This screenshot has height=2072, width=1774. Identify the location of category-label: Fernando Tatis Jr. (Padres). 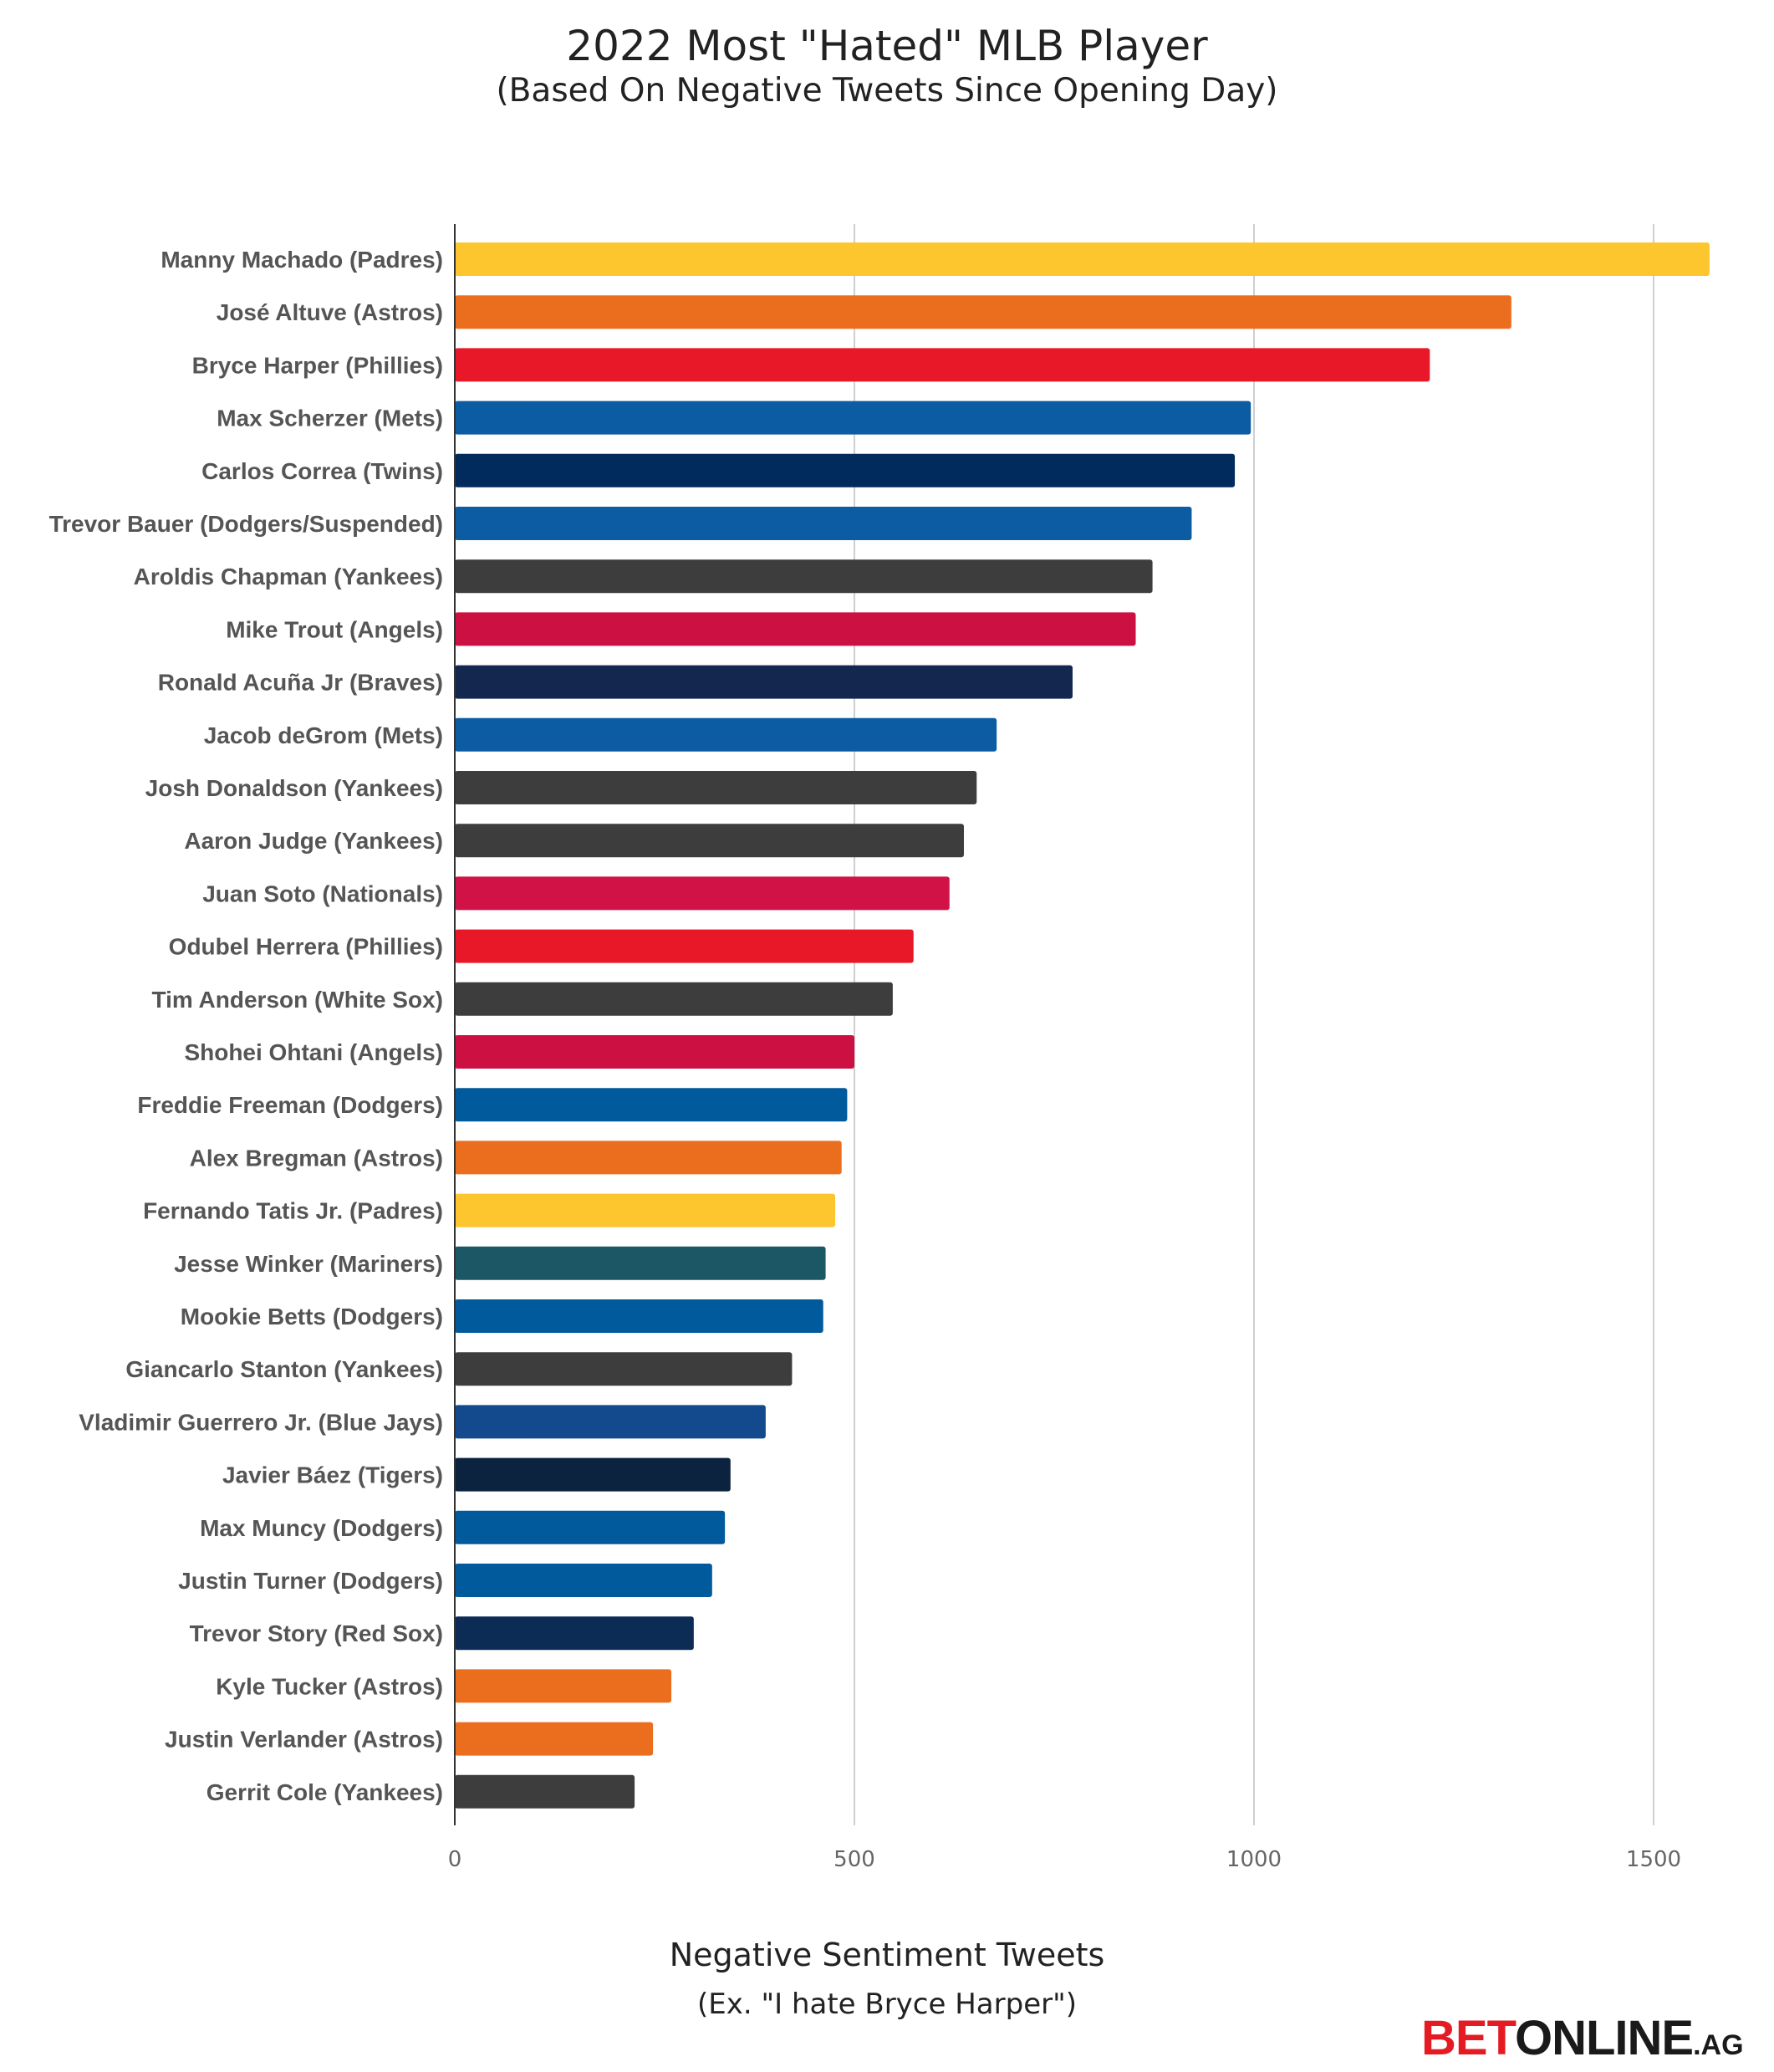
(293, 1211).